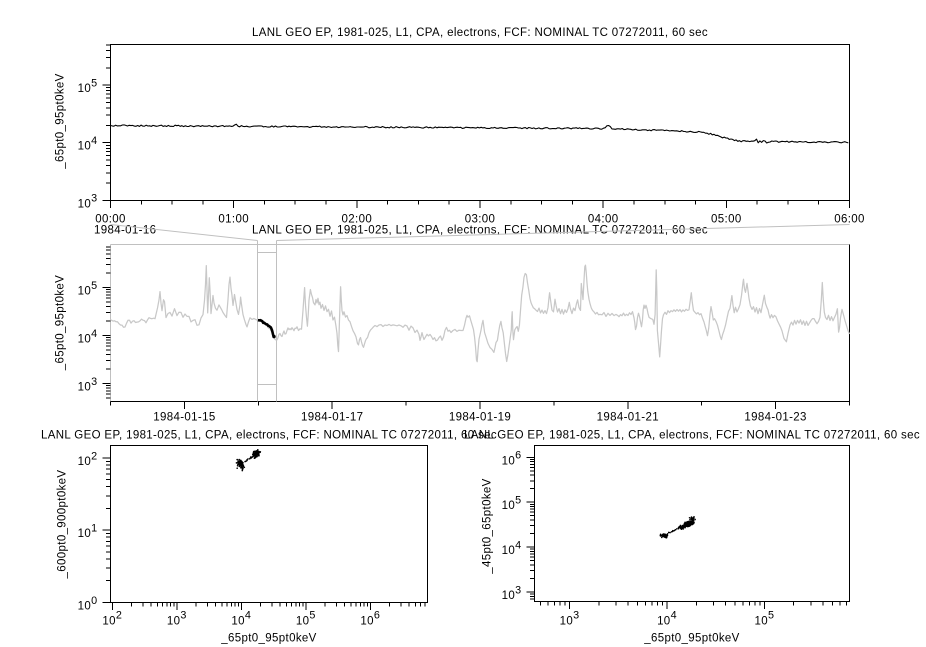 This screenshot has width=926, height=647. What do you see at coordinates (332, 418) in the screenshot?
I see `svg-text: 1984-01-17` at bounding box center [332, 418].